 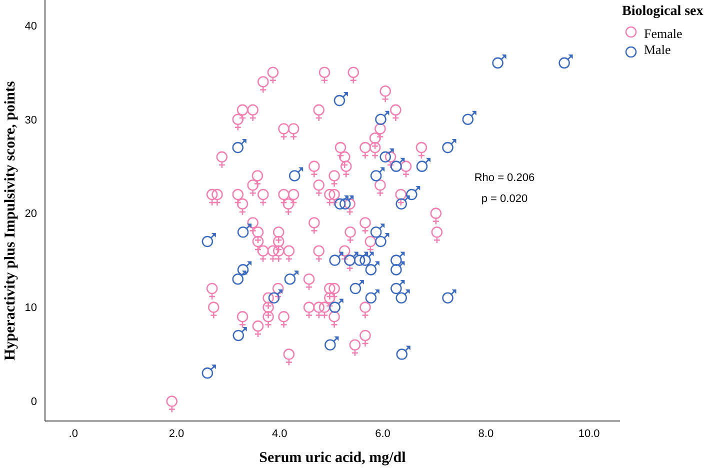 I want to click on x-tick-label: 2.0, so click(x=176, y=434).